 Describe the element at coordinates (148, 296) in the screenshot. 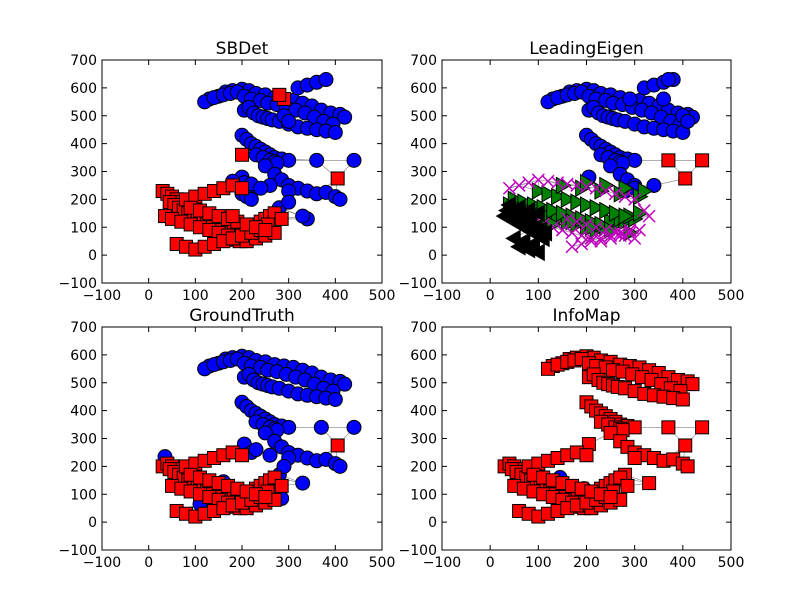

I see `x-tick-label: 0` at that location.